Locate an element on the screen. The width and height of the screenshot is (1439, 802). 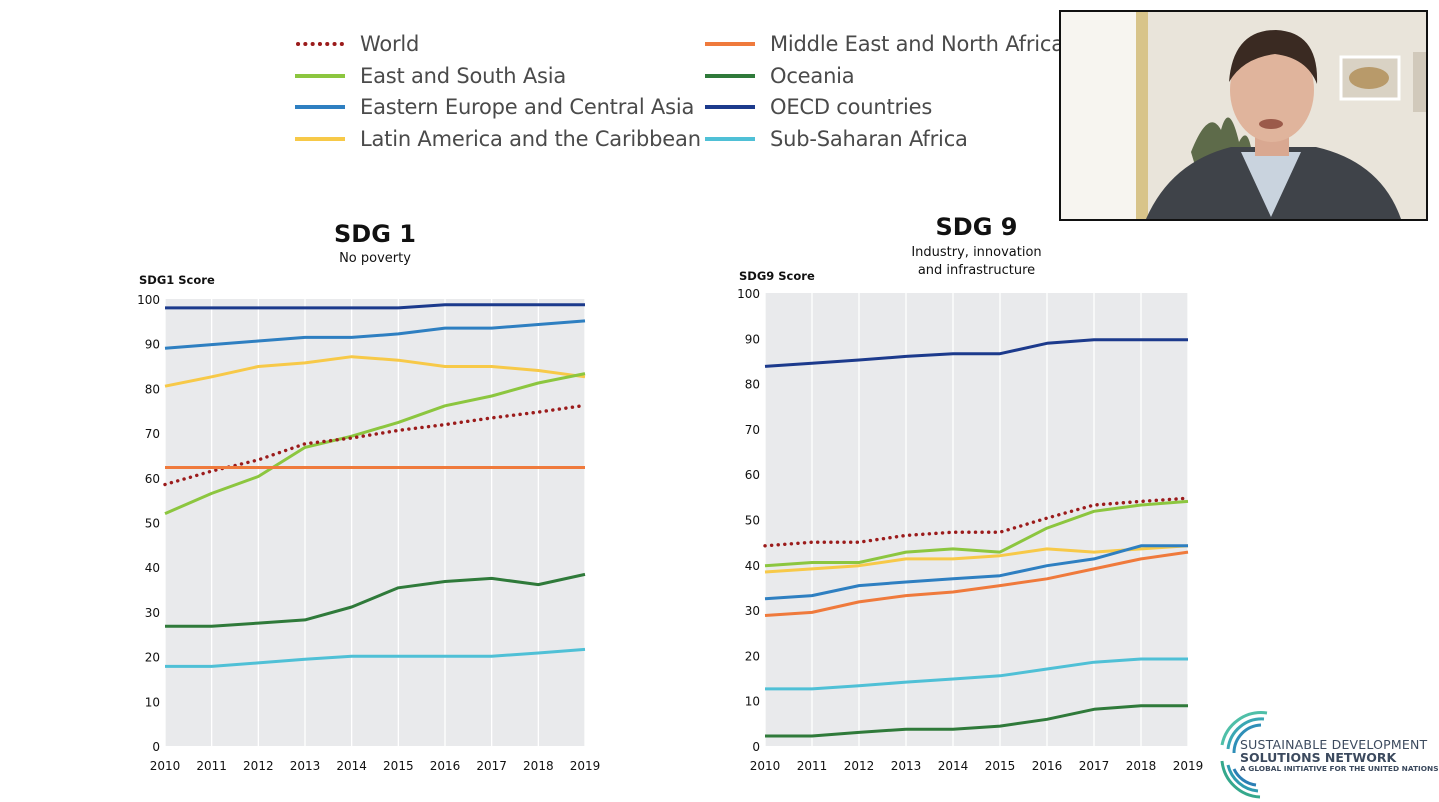
sdsn-logo-icon is located at coordinates (1244, 755).